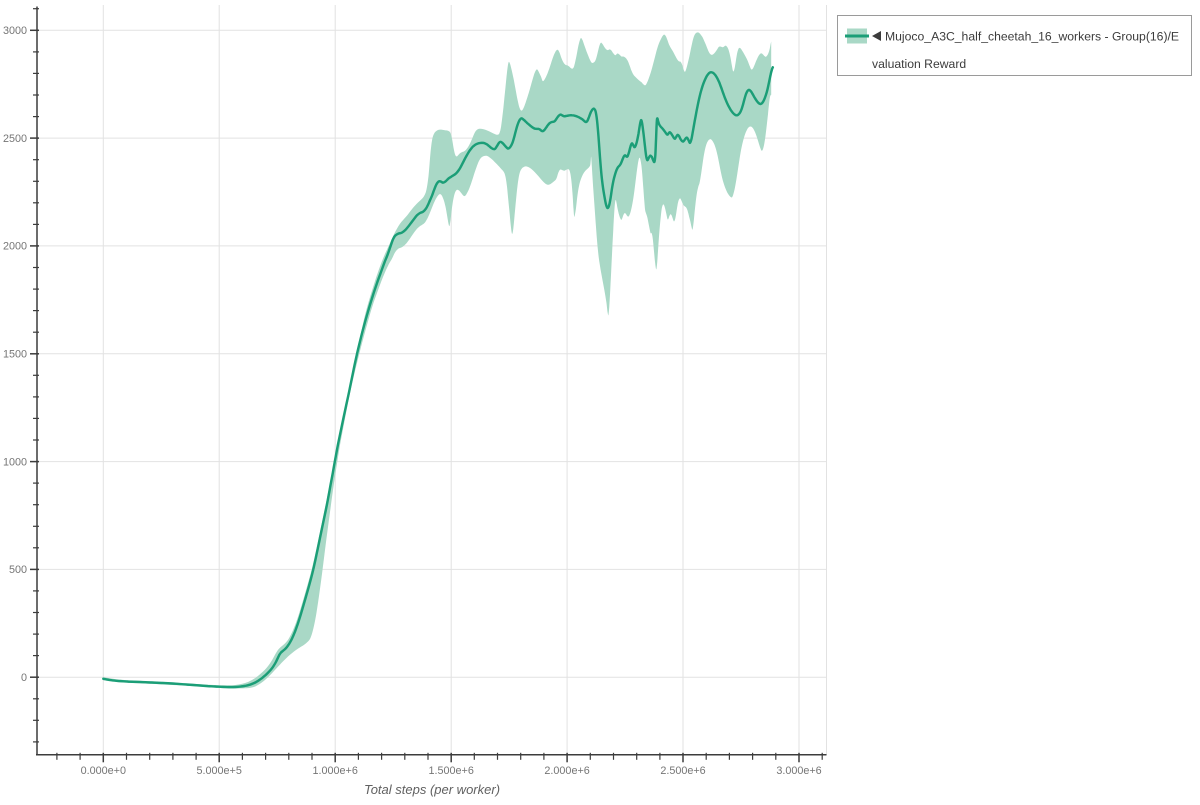 This screenshot has height=805, width=1200. I want to click on svg-text: 1.000e+6, so click(335, 771).